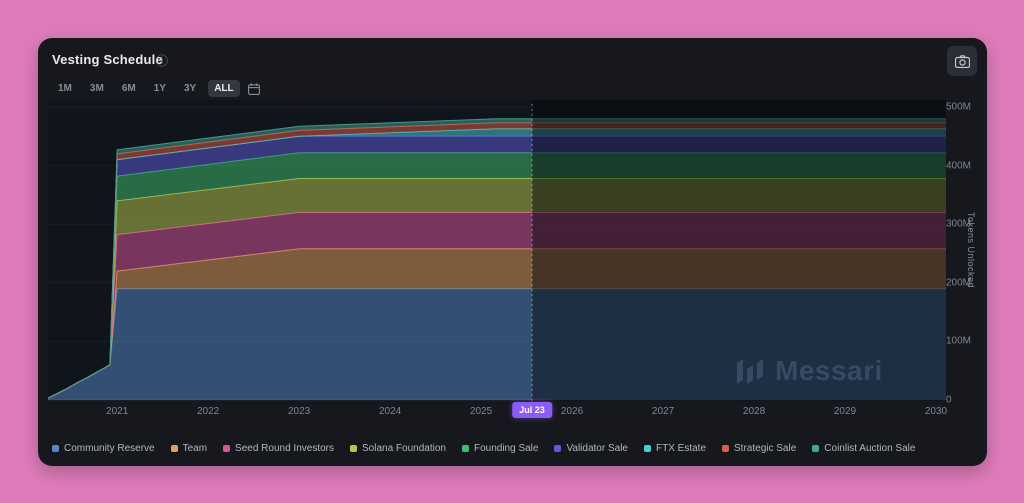 Image resolution: width=1024 pixels, height=503 pixels. What do you see at coordinates (284, 448) in the screenshot?
I see `legend-label: Seed Round Investors` at bounding box center [284, 448].